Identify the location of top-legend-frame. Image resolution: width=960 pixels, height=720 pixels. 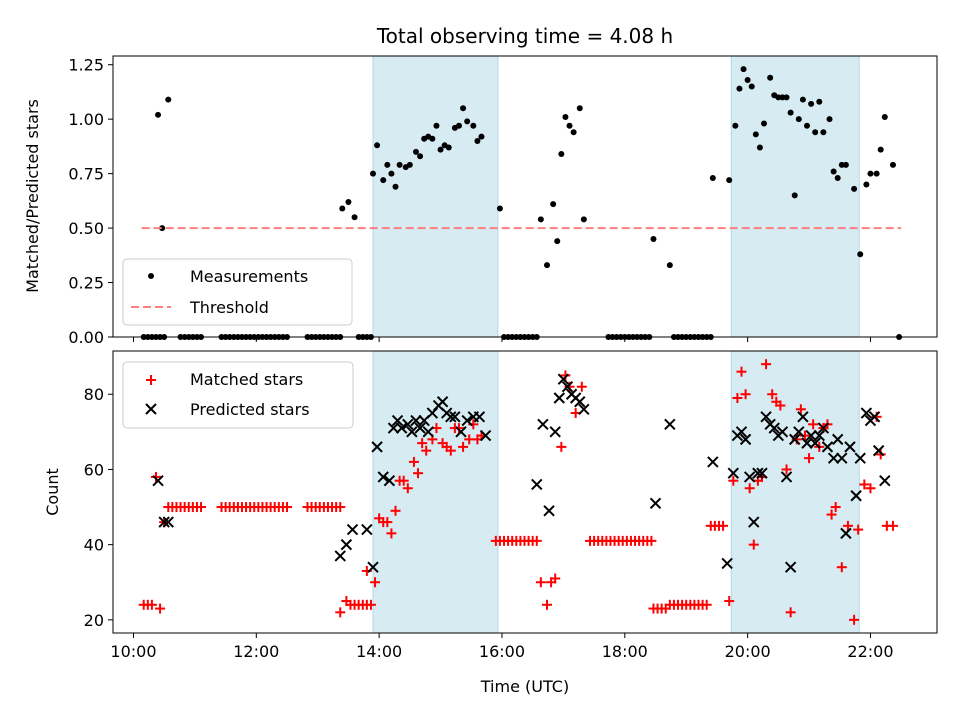
(237, 292).